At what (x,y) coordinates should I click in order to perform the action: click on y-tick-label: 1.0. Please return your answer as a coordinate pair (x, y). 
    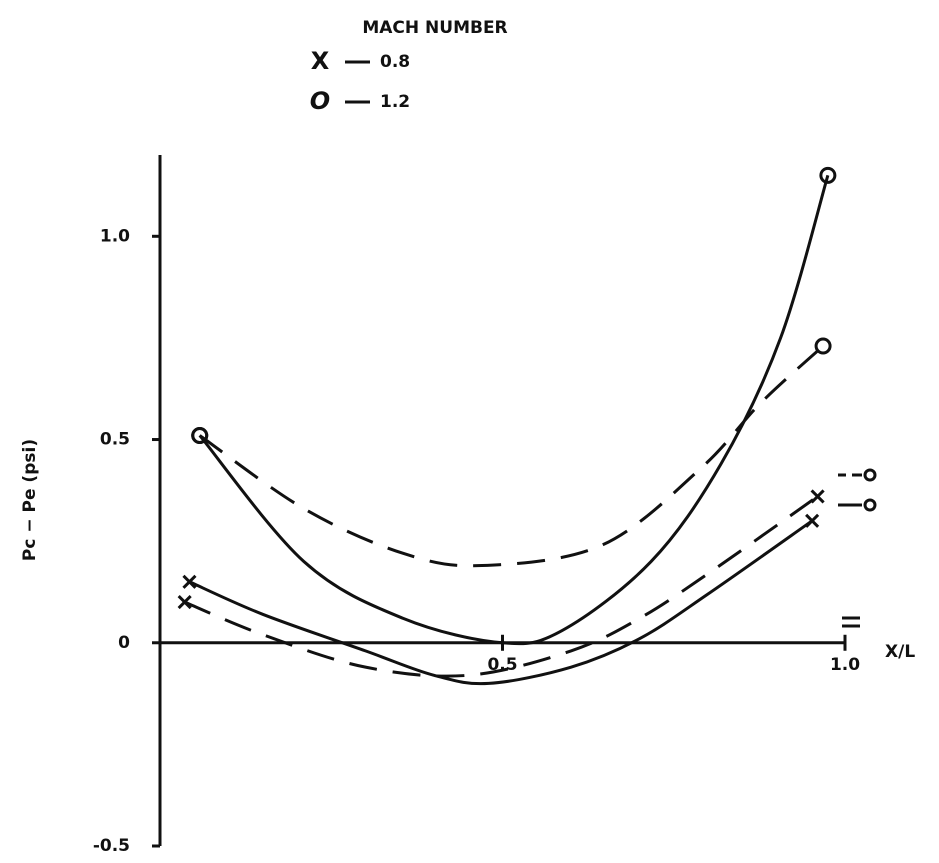
    Looking at the image, I should click on (115, 236).